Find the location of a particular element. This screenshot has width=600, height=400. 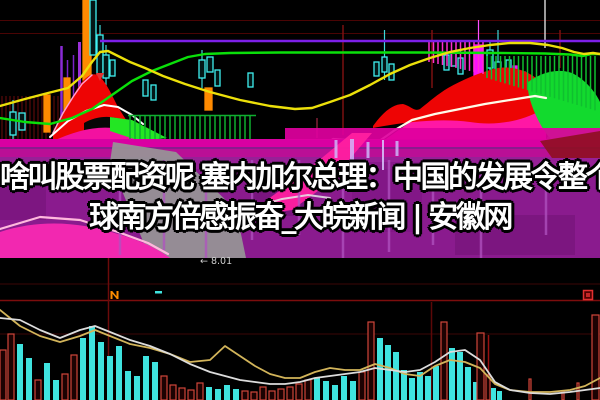

price-label: ← 8.01 is located at coordinates (216, 261).